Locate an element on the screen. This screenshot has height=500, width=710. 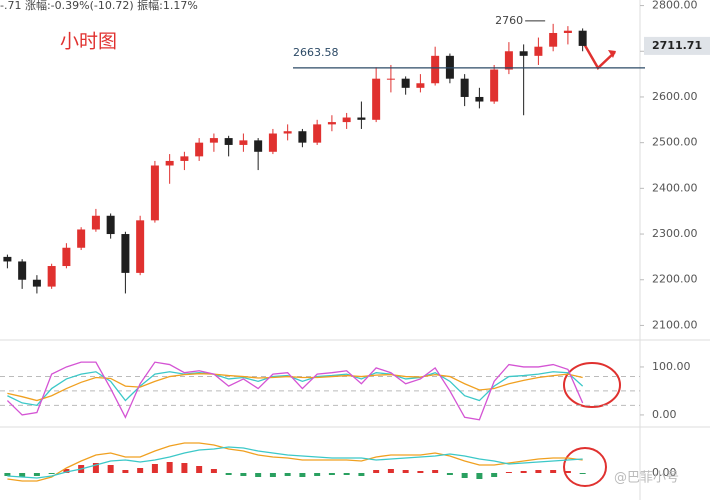
y-tick-label: 2600.00 is located at coordinates (675, 96).